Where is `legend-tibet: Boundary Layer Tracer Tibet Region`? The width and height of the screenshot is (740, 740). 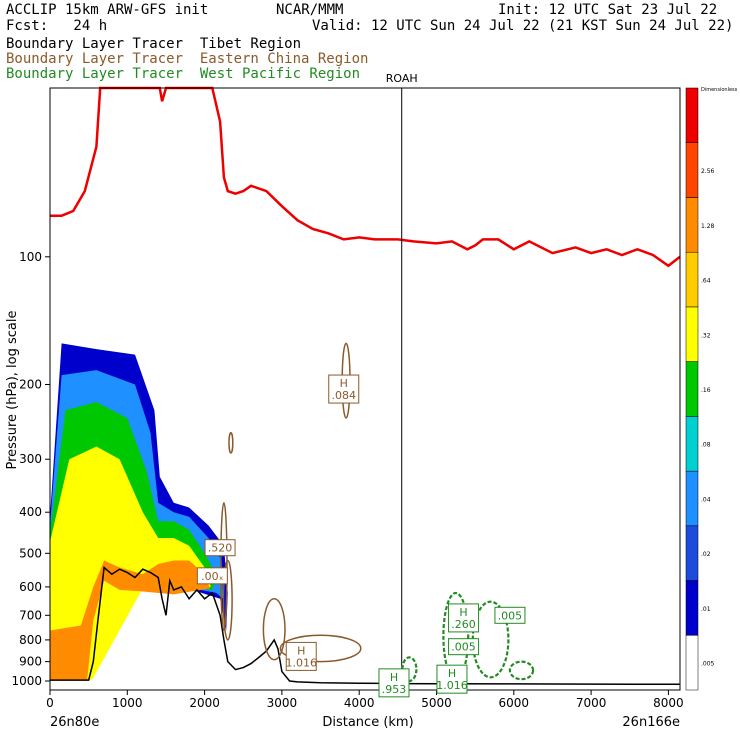 legend-tibet: Boundary Layer Tracer Tibet Region is located at coordinates (154, 44).